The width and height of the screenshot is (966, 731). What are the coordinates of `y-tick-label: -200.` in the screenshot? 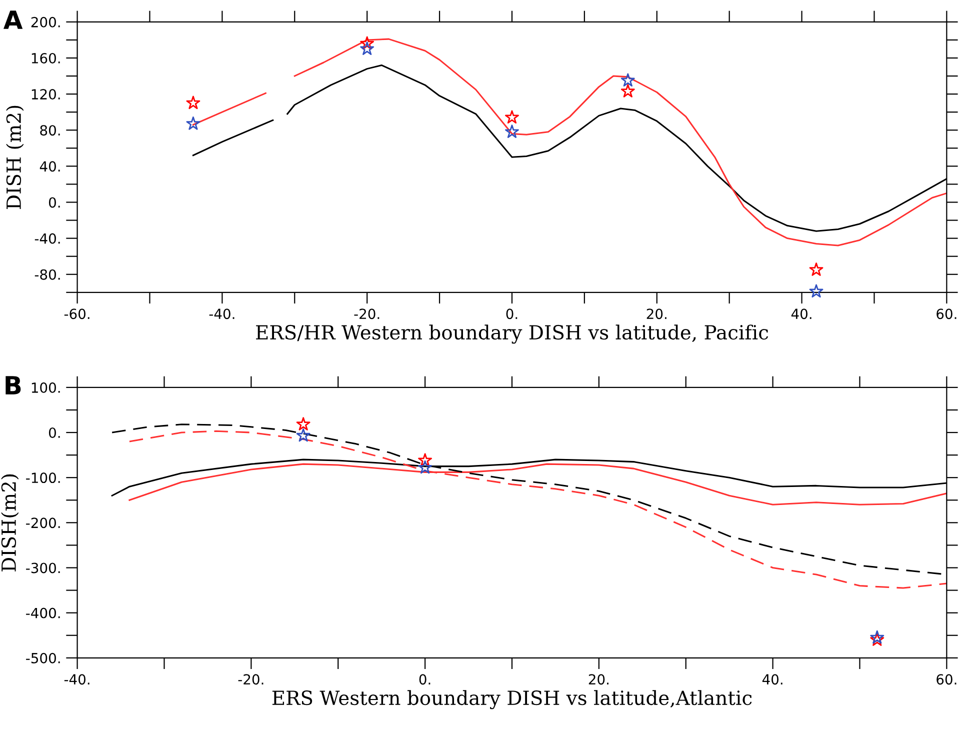 It's located at (43, 523).